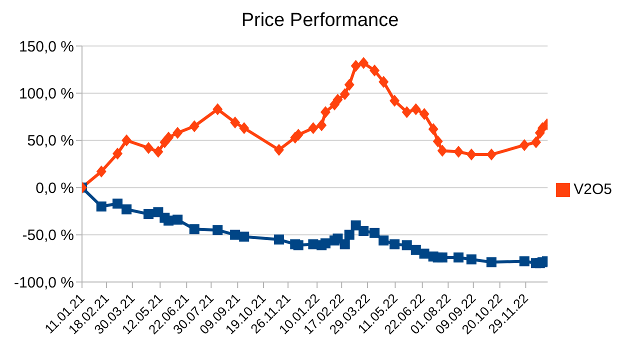 The image size is (640, 352). I want to click on y-tick-label: -50,0 %, so click(48, 235).